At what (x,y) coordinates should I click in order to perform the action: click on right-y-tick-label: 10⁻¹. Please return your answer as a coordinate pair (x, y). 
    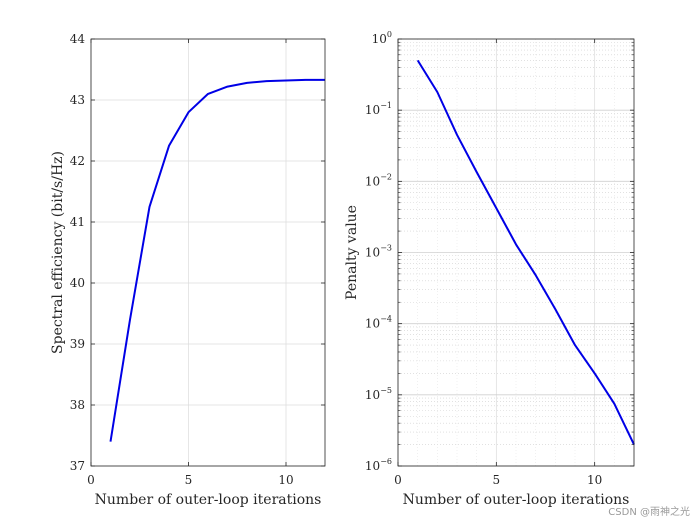
    Looking at the image, I should click on (378, 109).